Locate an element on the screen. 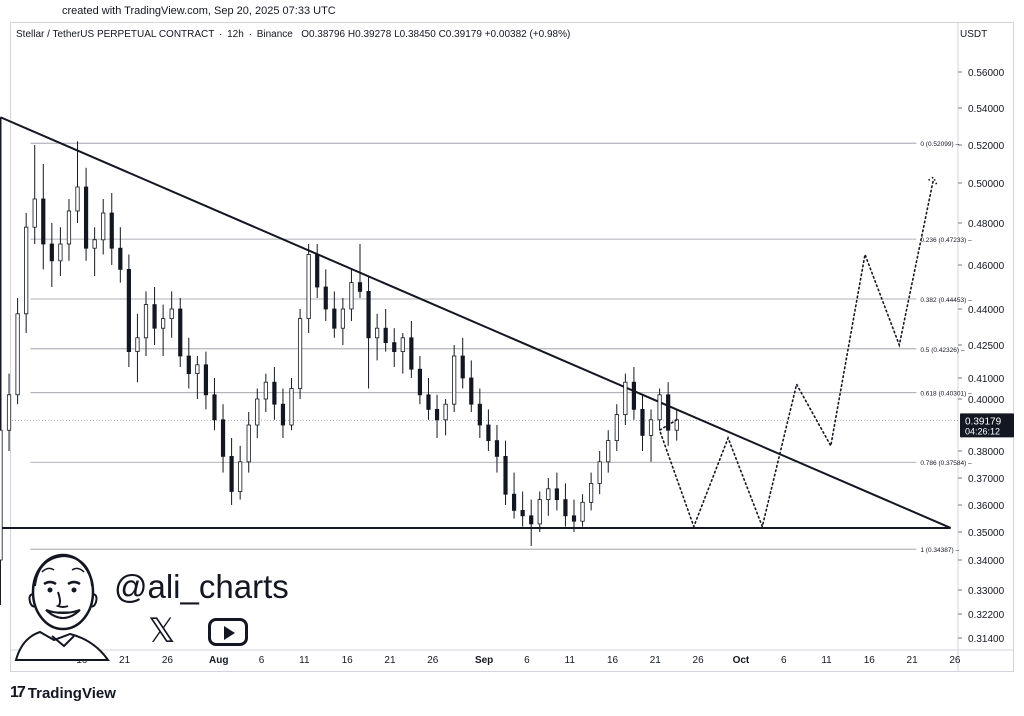 The height and width of the screenshot is (716, 1024). tradingview-mark-icon: 17 is located at coordinates (18, 692).